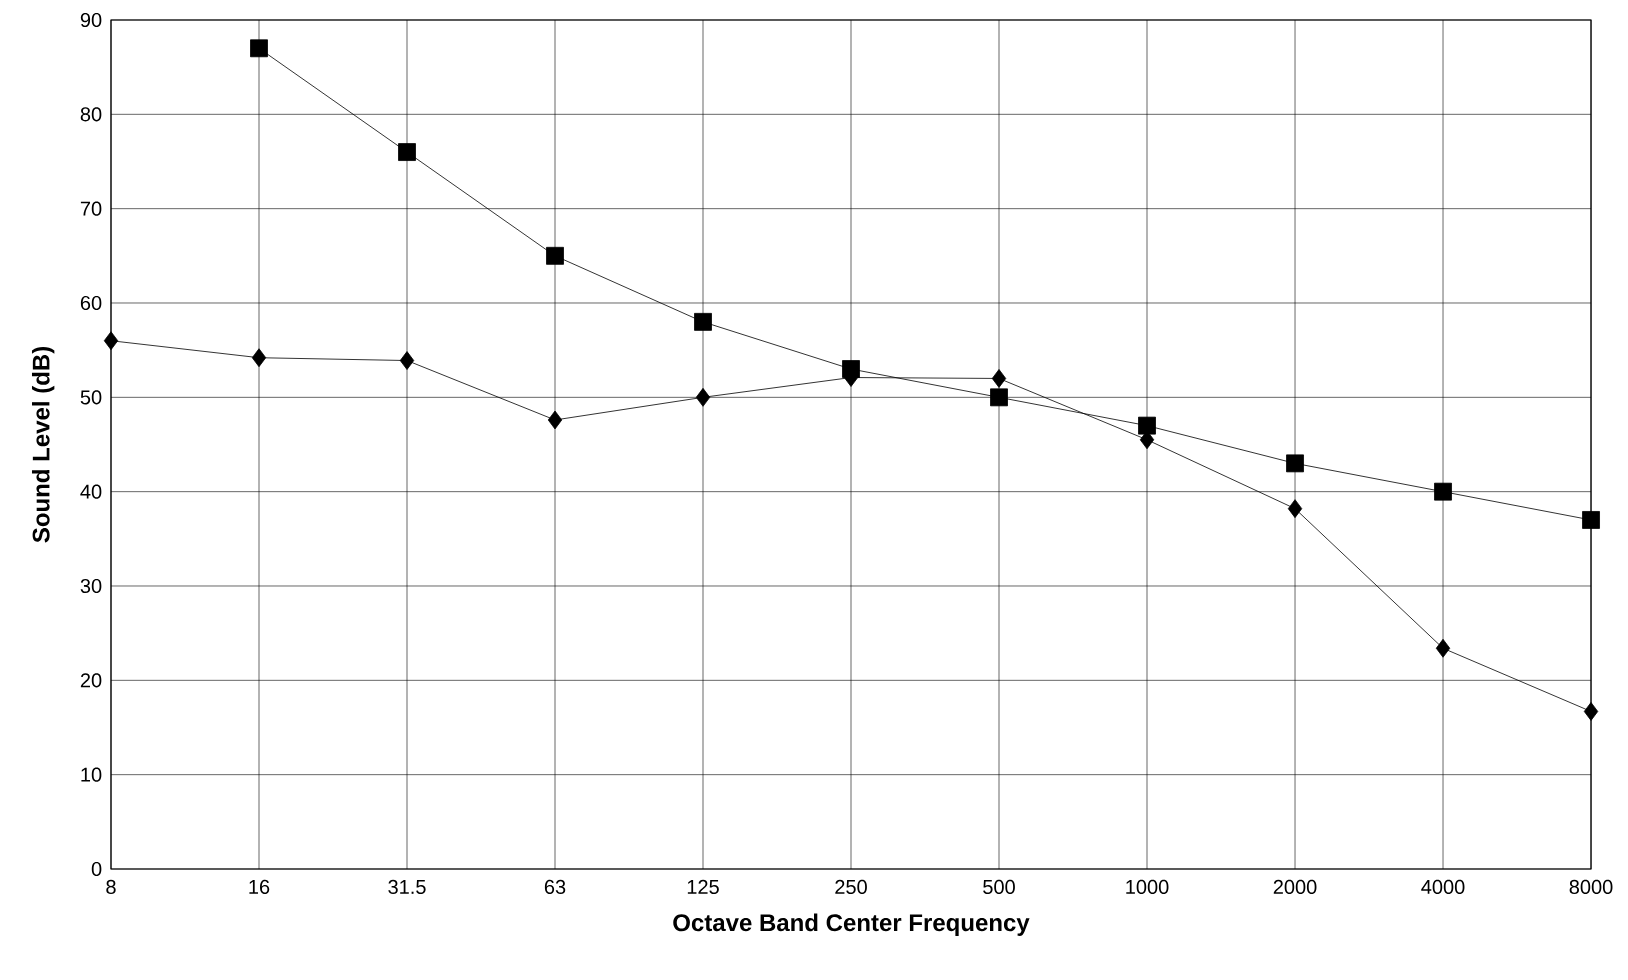 This screenshot has height=980, width=1628. Describe the element at coordinates (999, 887) in the screenshot. I see `x-tick-label: 500` at that location.